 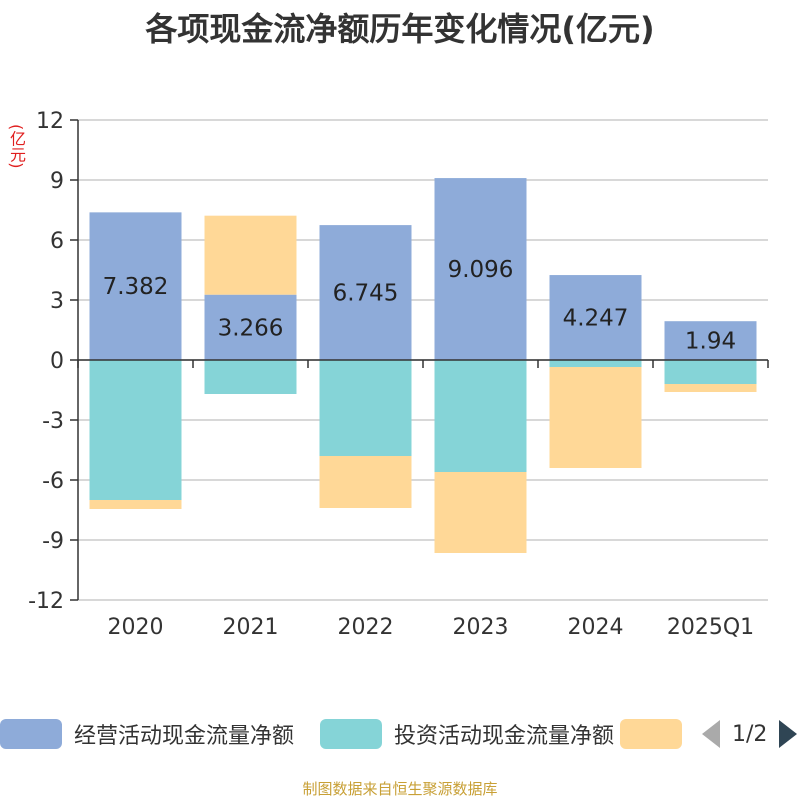 I want to click on x-tick-label: 2025Q1, so click(x=710, y=627).